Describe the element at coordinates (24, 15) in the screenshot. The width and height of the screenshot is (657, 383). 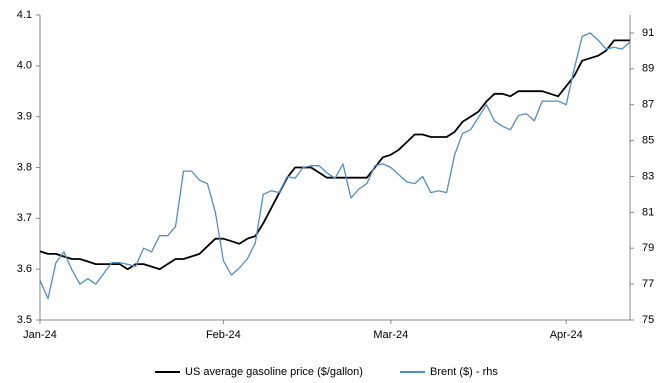
I see `y-tick-label: 4.1` at that location.